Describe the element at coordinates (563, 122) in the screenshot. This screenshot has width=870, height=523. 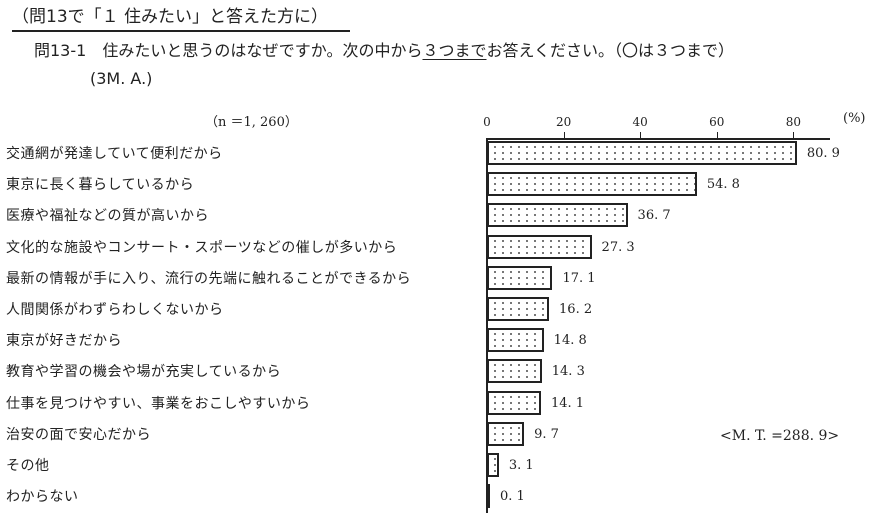
I see `x-tick-label: 20` at that location.